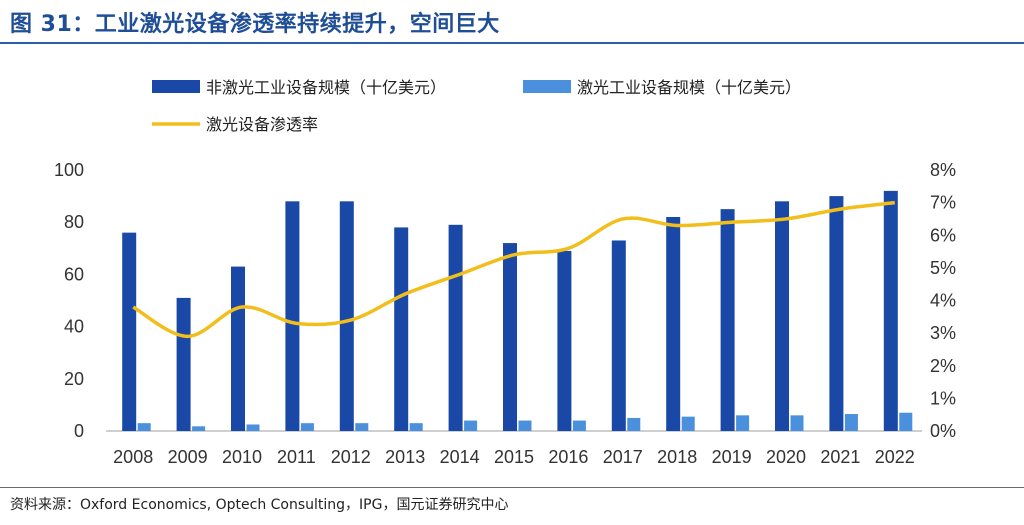  Describe the element at coordinates (512, 487) in the screenshot. I see `footer-divider` at that location.